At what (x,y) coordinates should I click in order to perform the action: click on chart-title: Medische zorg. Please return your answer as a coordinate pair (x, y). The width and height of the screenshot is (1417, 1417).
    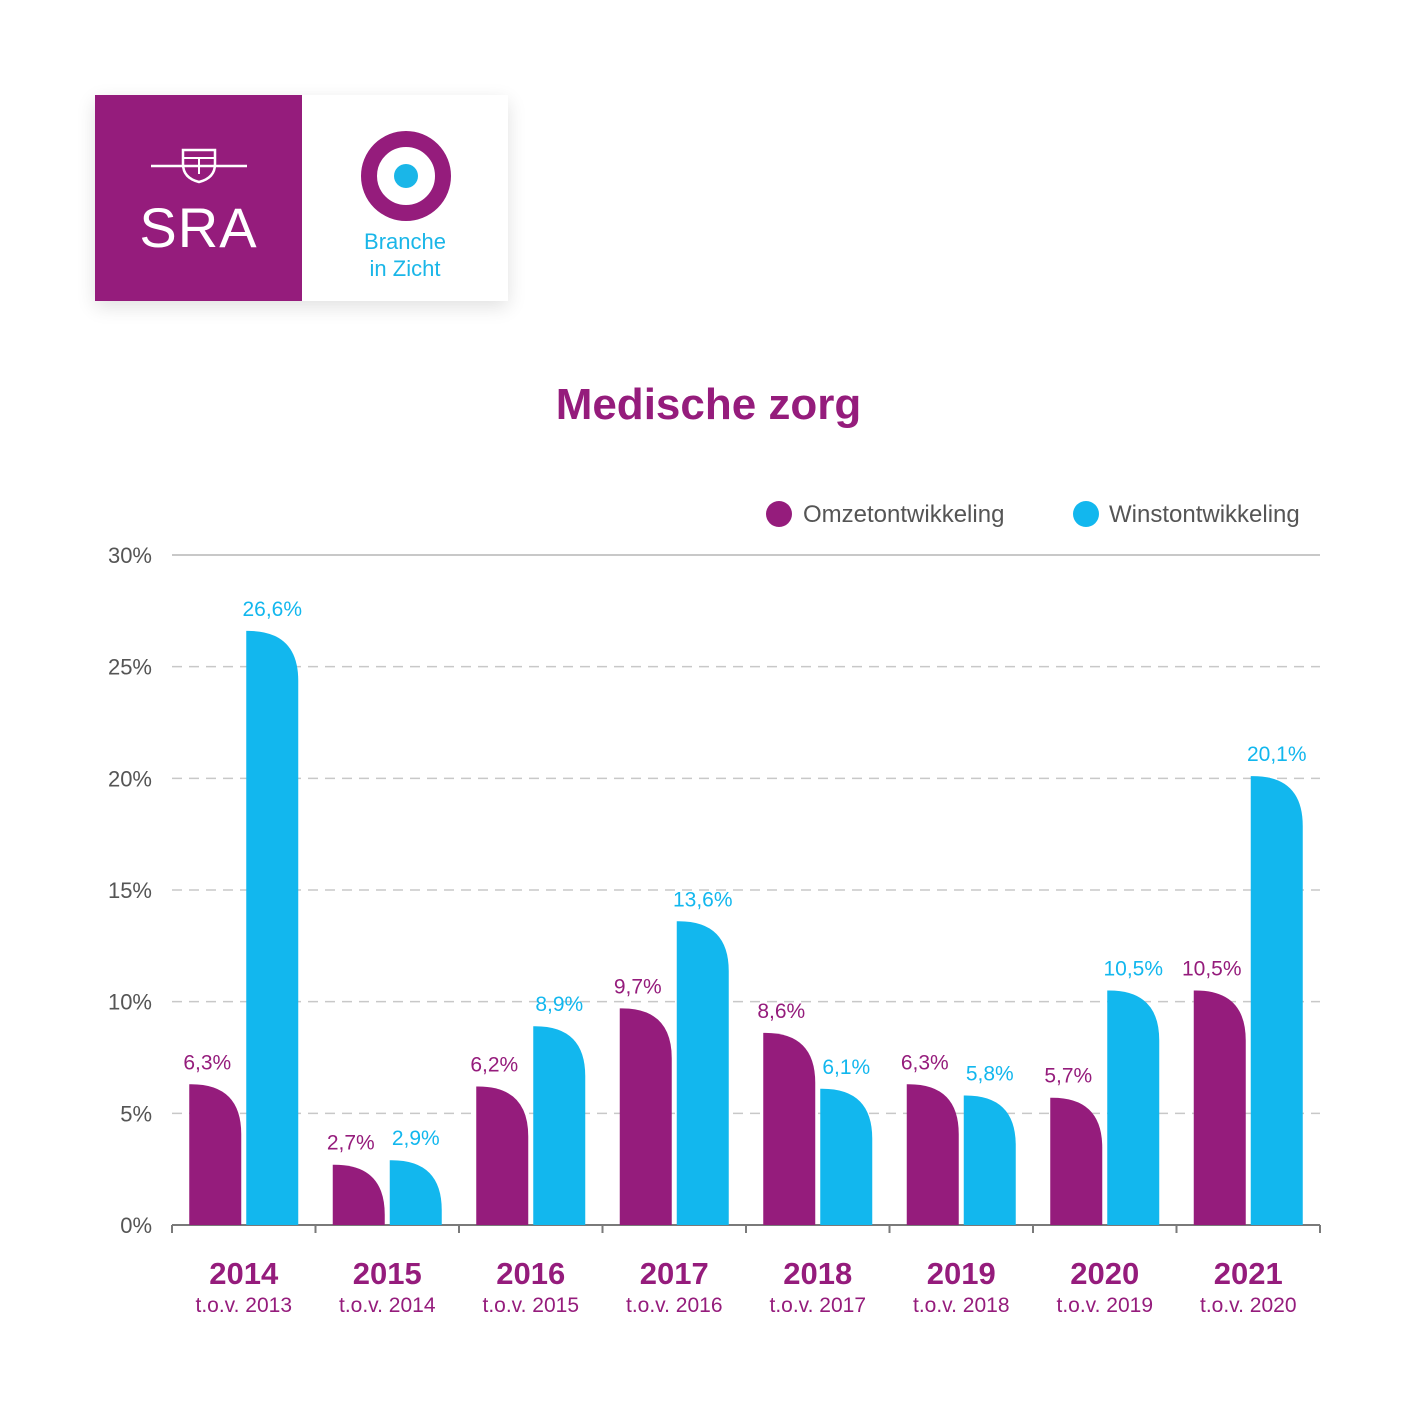
    Looking at the image, I should click on (708, 404).